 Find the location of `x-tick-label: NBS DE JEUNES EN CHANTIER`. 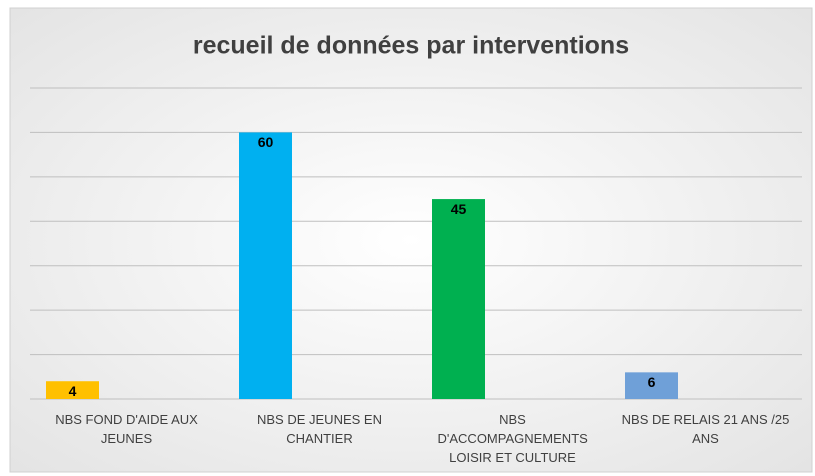

x-tick-label: NBS DE JEUNES EN CHANTIER is located at coordinates (319, 429).